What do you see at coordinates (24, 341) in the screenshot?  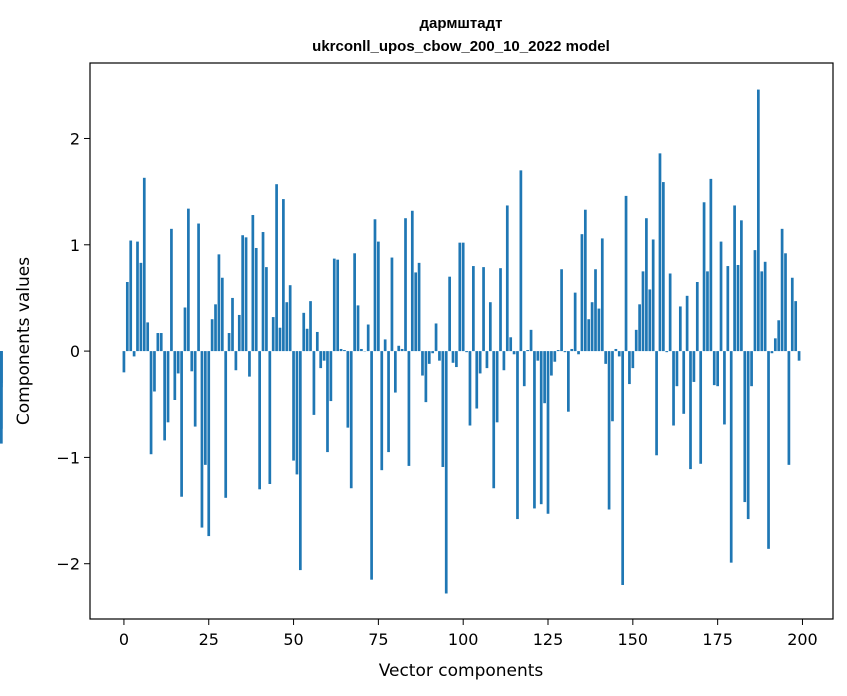 I see `y-axis-label: Components values` at bounding box center [24, 341].